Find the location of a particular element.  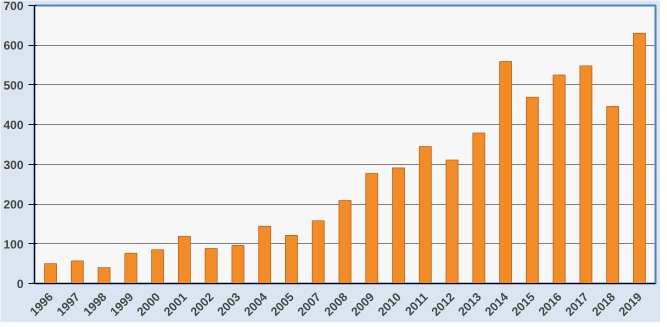

y-tick-label: 600 is located at coordinates (13, 45).